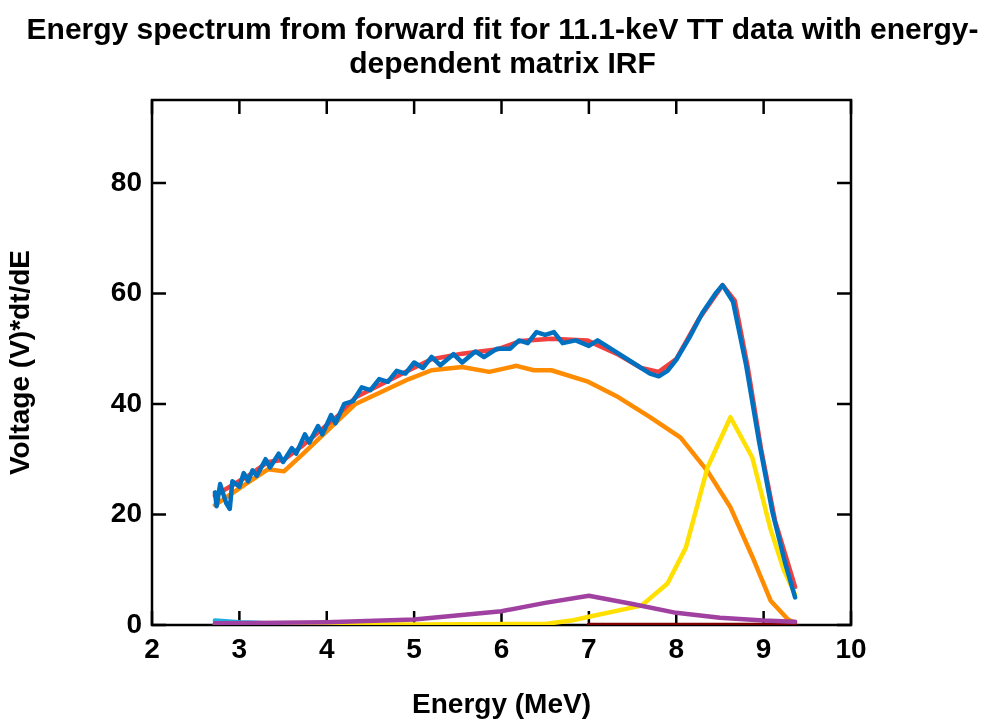 Image resolution: width=1005 pixels, height=726 pixels. I want to click on x-axis-title: Energy (MeV), so click(501, 703).